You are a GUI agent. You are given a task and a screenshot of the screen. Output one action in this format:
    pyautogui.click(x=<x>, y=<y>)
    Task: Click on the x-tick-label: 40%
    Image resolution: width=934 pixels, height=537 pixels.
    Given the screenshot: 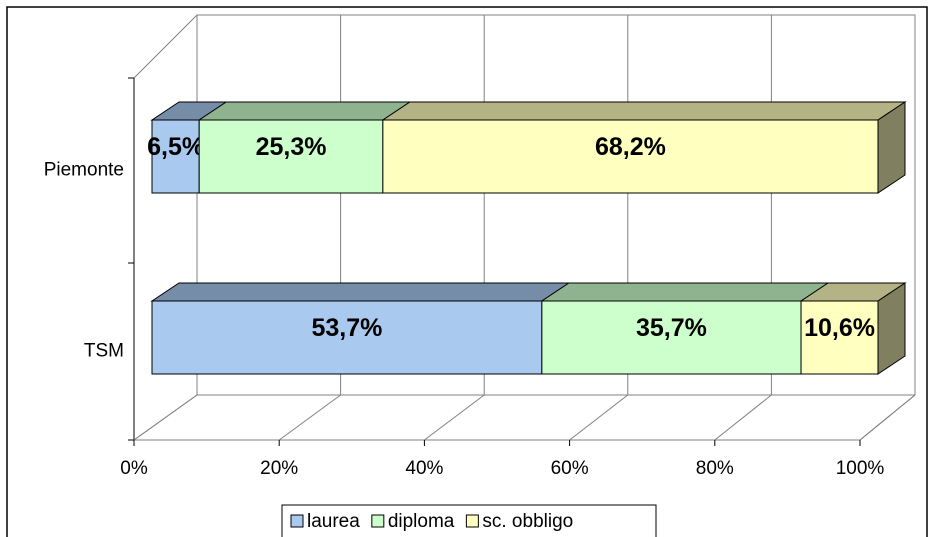 What is the action you would take?
    pyautogui.click(x=424, y=468)
    